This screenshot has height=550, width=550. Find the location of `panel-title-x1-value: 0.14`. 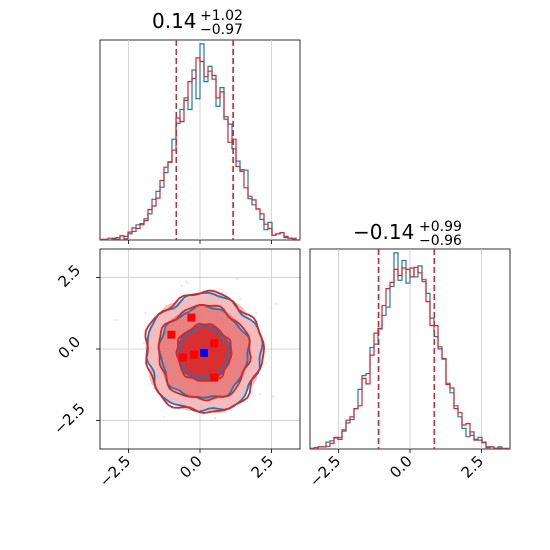

panel-title-x1-value: 0.14 is located at coordinates (174, 21).